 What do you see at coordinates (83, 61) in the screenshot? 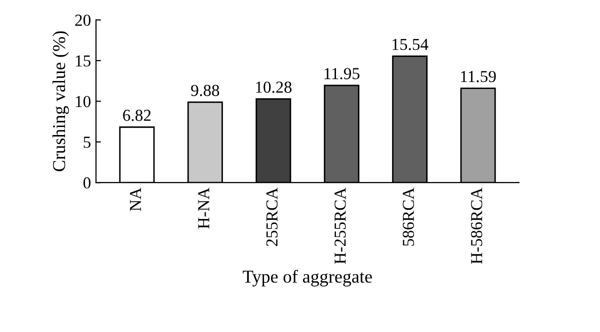
I see `y-tick-label: 15` at bounding box center [83, 61].